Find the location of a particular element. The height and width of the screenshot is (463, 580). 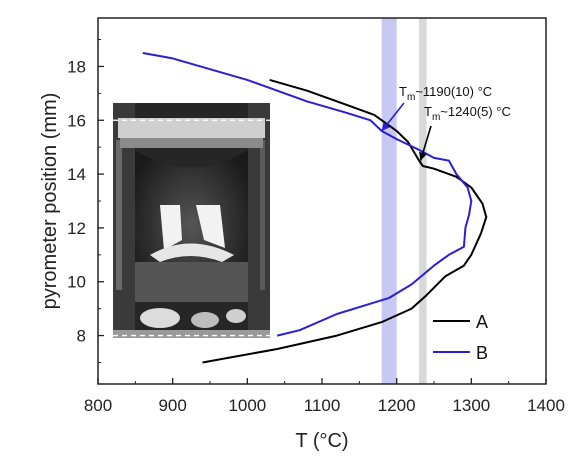

legend: AB is located at coordinates (460, 337).